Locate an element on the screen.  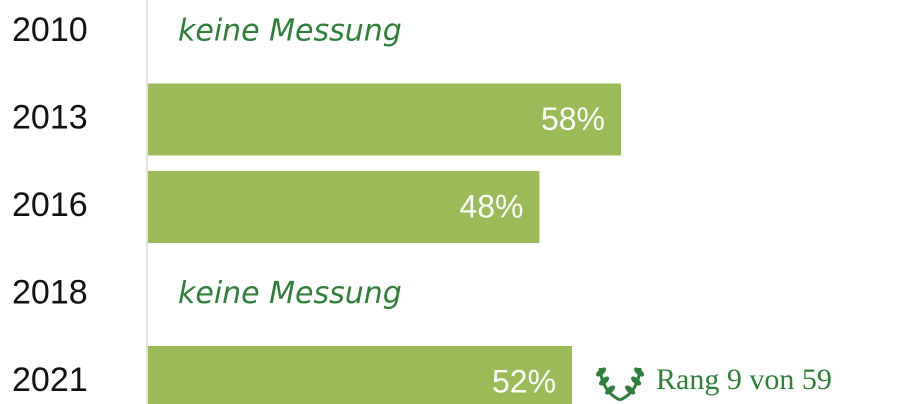
category-label: 2018 is located at coordinates (50, 292).